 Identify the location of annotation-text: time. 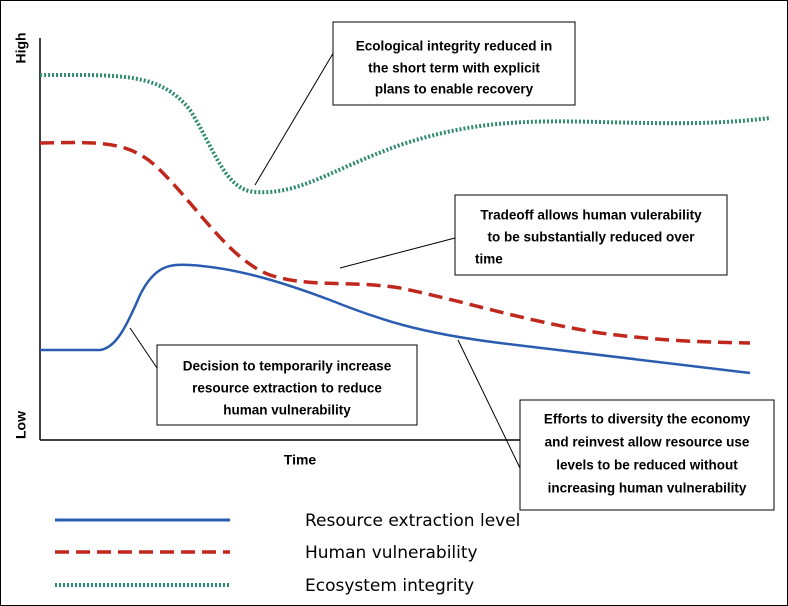
(489, 259).